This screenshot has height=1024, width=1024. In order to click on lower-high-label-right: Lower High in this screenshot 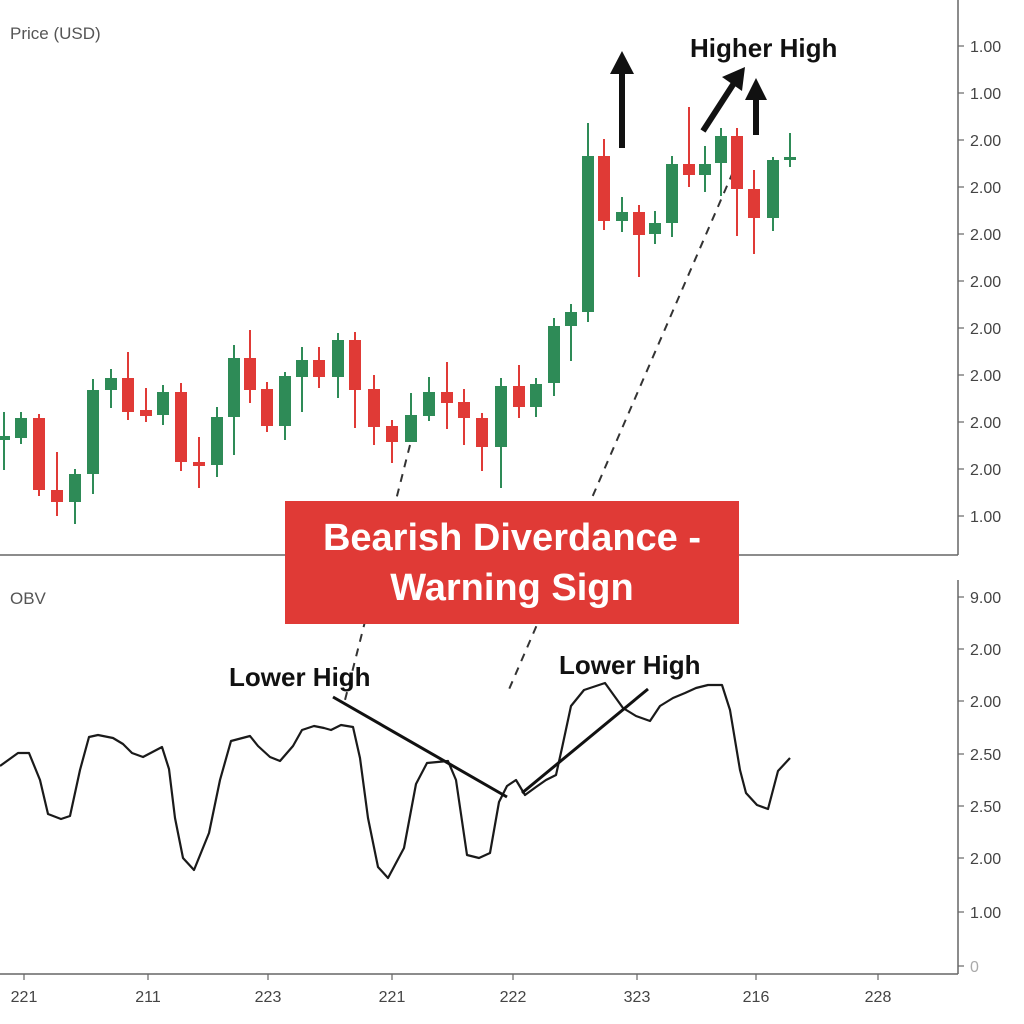, I will do `click(630, 665)`.